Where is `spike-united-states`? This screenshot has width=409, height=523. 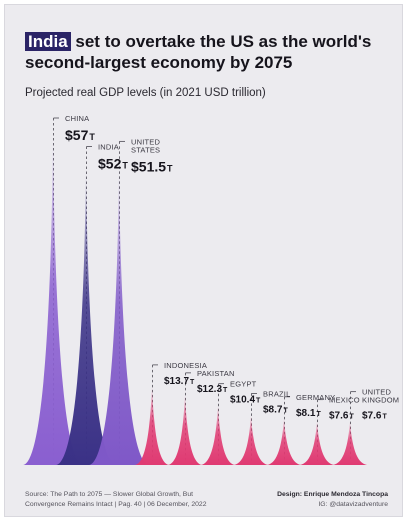
spike-united-states is located at coordinates (119, 318).